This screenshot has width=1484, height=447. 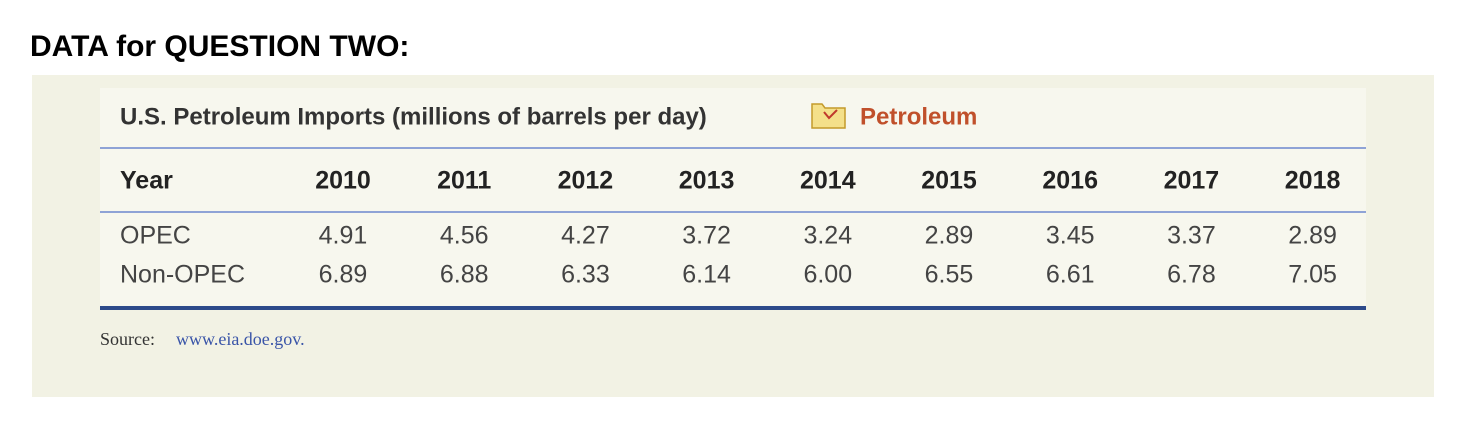 What do you see at coordinates (343, 236) in the screenshot?
I see `cell: 4.91` at bounding box center [343, 236].